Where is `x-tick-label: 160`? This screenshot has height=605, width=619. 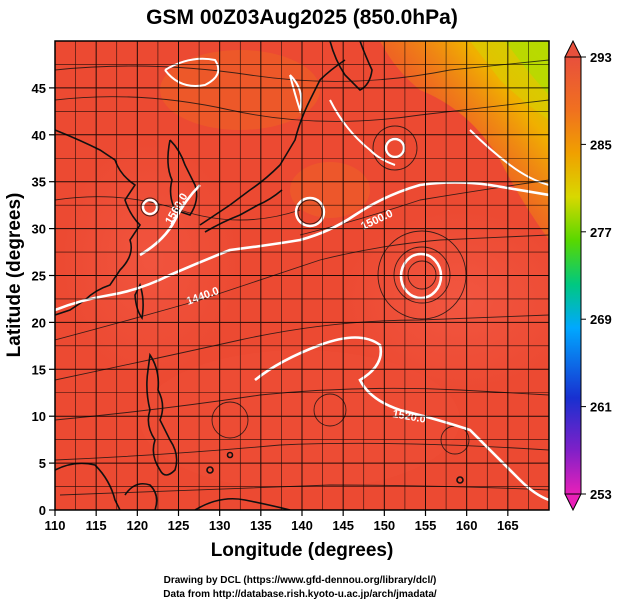 x-tick-label: 160 is located at coordinates (467, 525).